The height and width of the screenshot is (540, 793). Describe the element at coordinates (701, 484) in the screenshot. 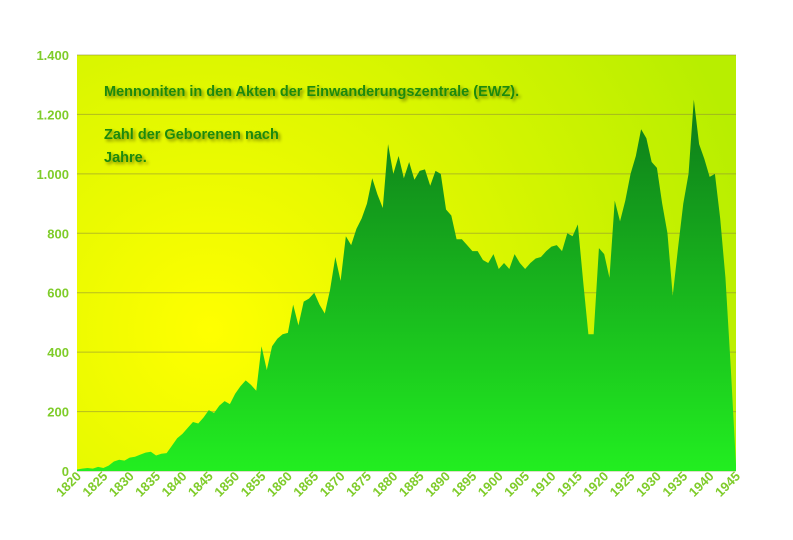

I see `x-tick-label-24: 1940` at that location.